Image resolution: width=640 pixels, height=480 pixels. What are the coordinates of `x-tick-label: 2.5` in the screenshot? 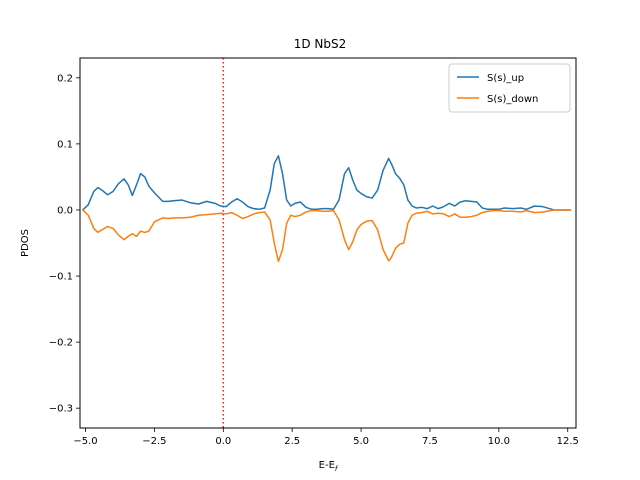 It's located at (292, 441).